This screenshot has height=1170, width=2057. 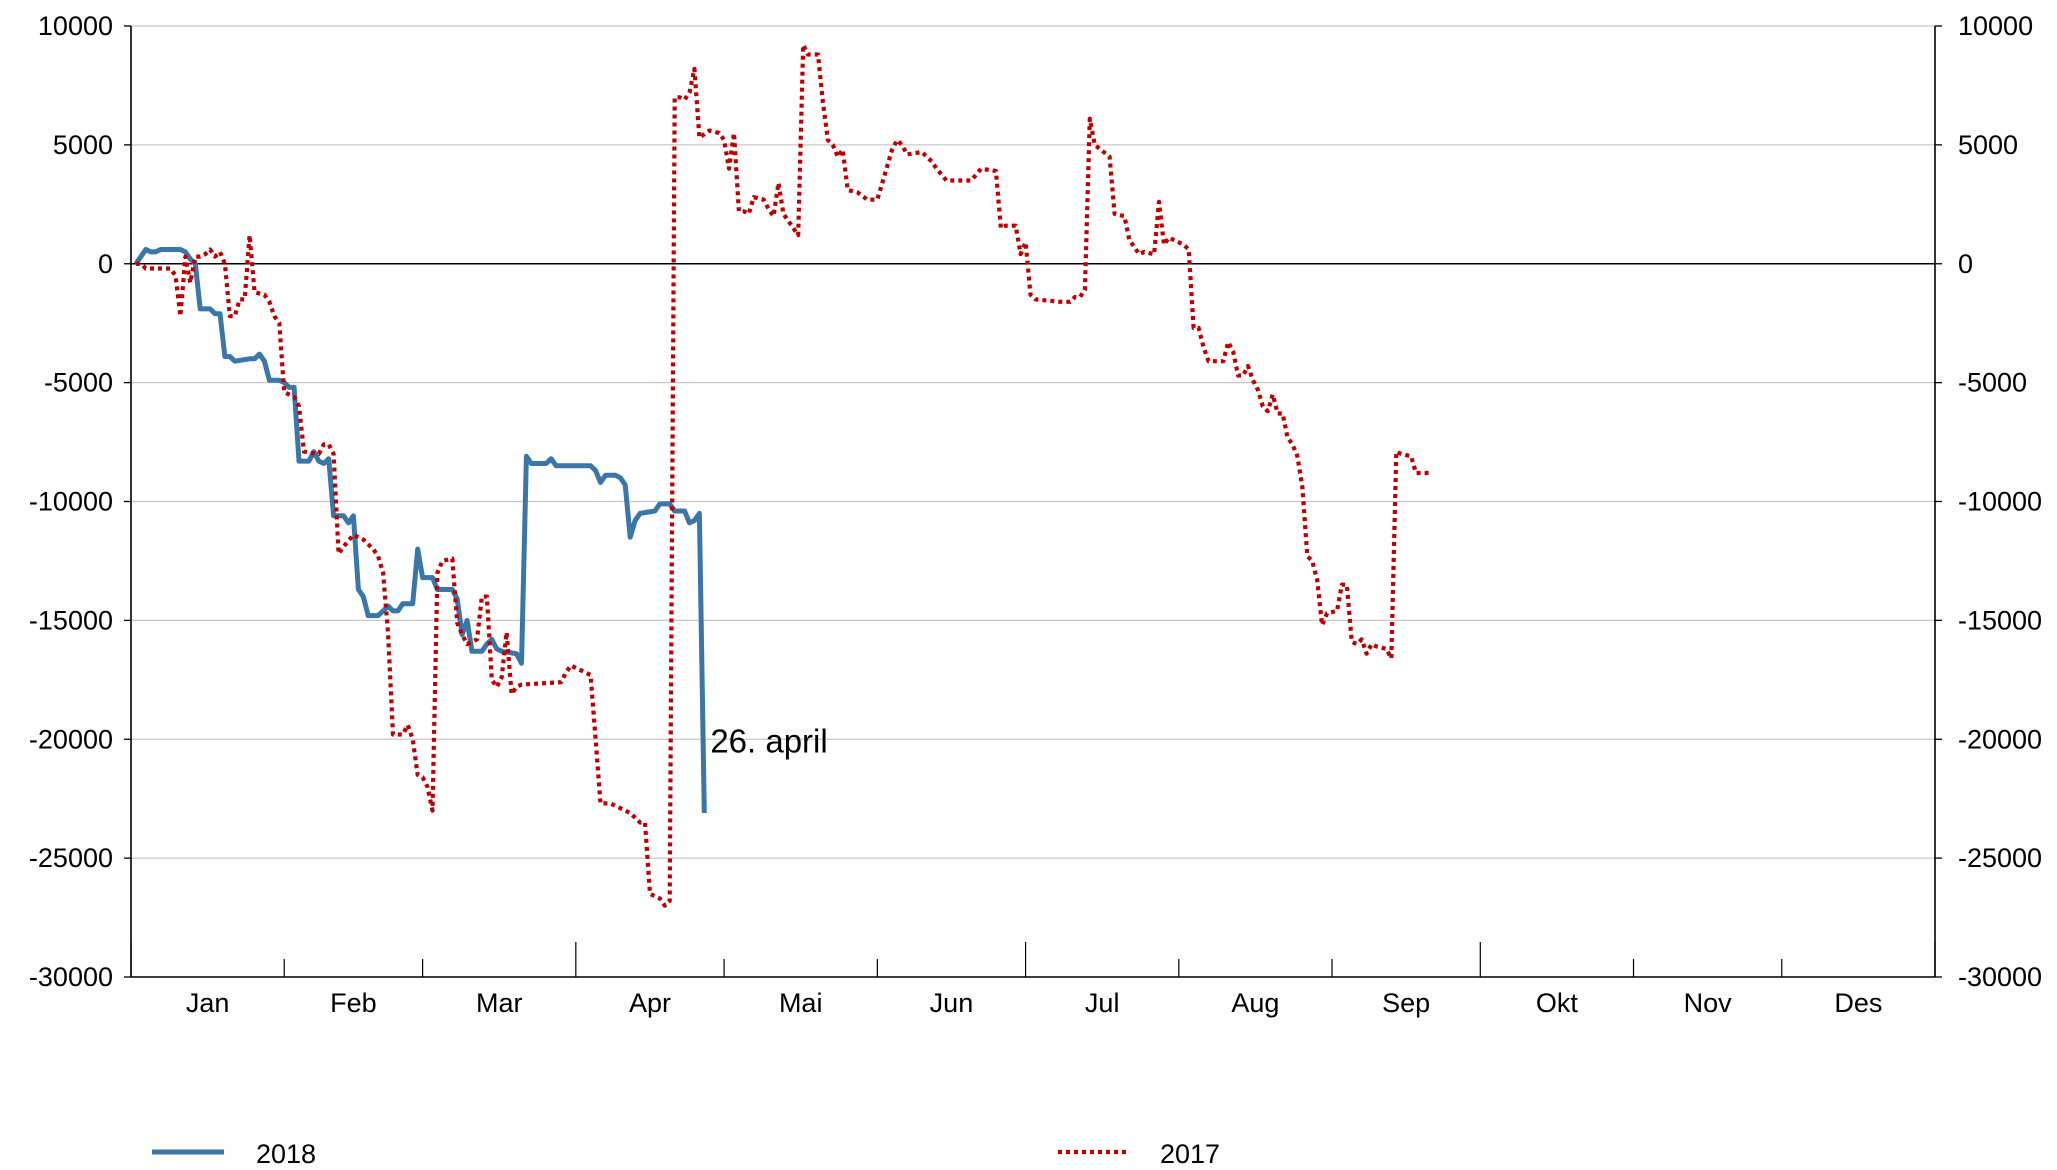 What do you see at coordinates (1995, 26) in the screenshot?
I see `y-tick-label-right: 10000` at bounding box center [1995, 26].